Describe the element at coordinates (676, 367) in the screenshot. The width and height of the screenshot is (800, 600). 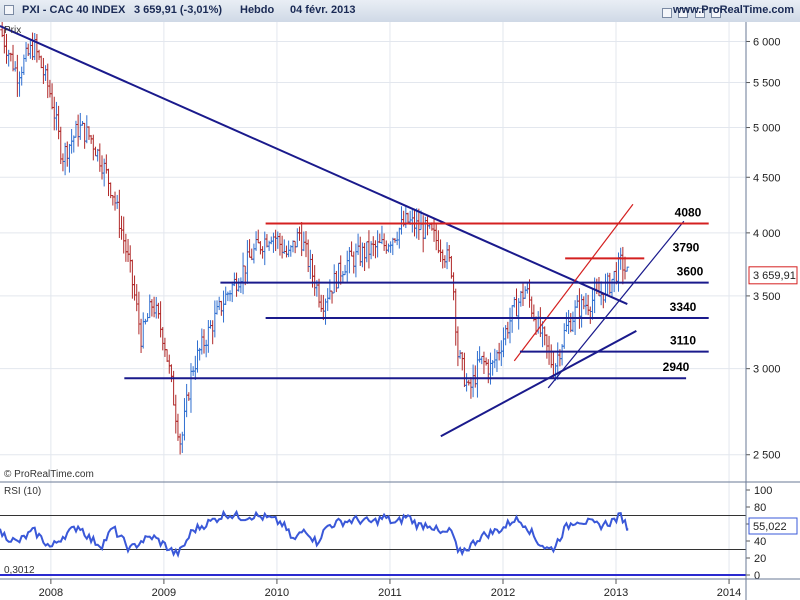
I see `level-label-2940: 2940` at that location.